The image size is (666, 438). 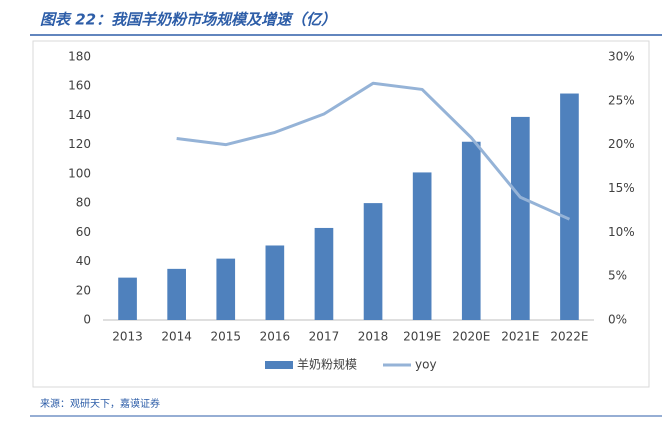 What do you see at coordinates (83, 203) in the screenshot?
I see `y-tick-label: 80` at bounding box center [83, 203].